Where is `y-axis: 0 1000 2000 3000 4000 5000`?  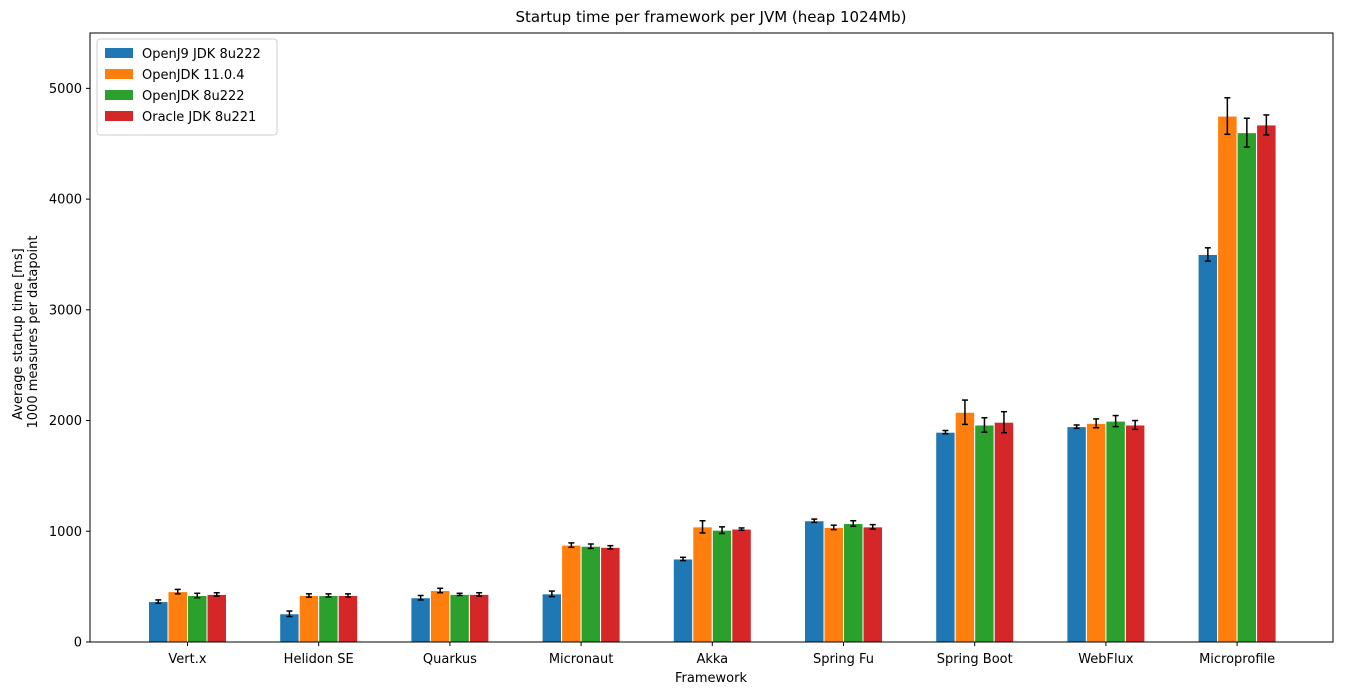
y-axis: 0 1000 2000 3000 4000 5000 is located at coordinates (69, 366).